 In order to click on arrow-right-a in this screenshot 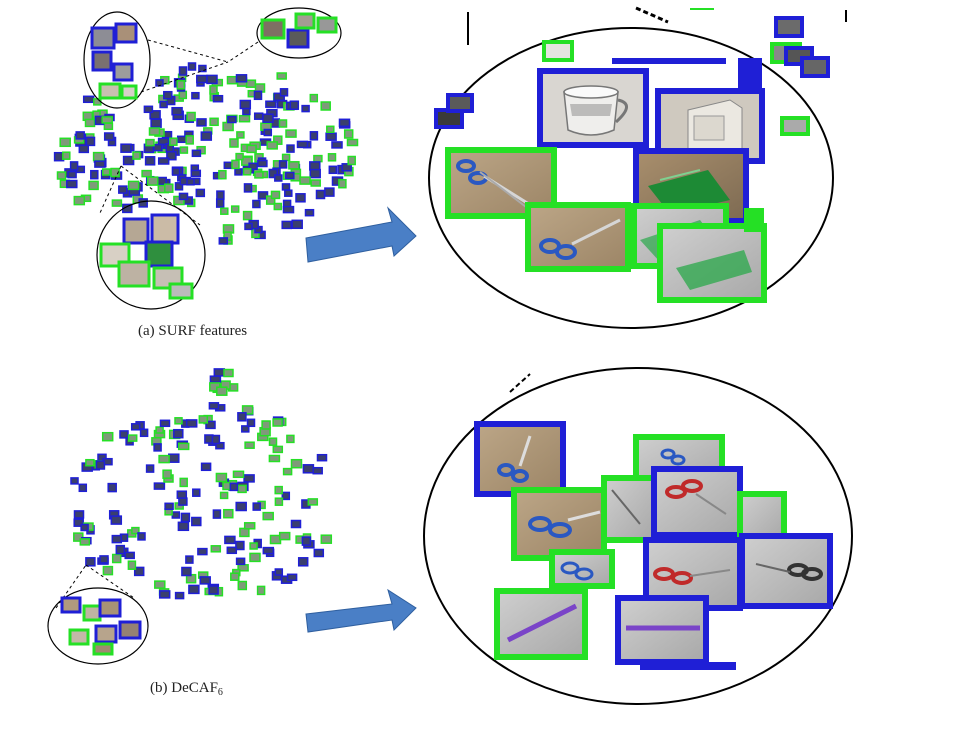, I will do `click(361, 234)`.